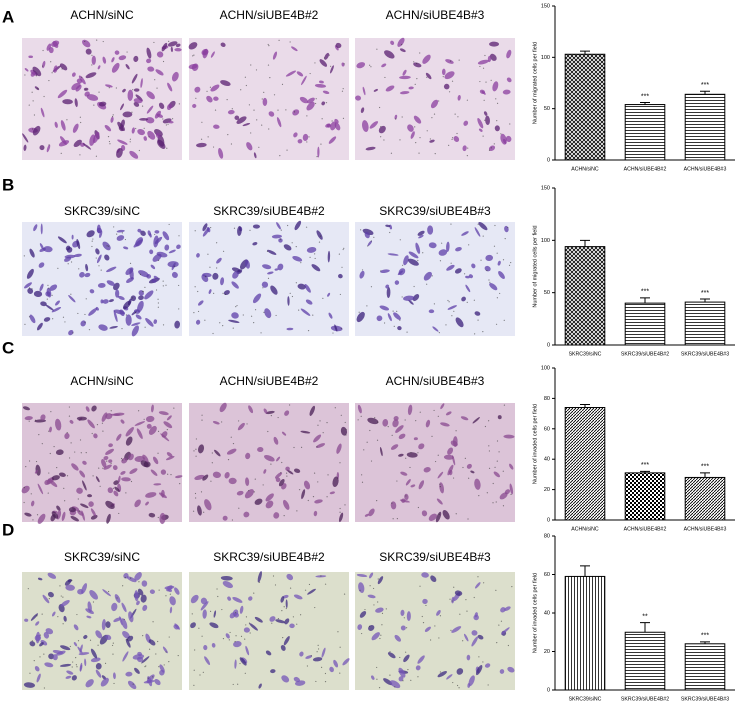  Describe the element at coordinates (585, 169) in the screenshot. I see `x-tick-label: ACHN/siNC` at that location.